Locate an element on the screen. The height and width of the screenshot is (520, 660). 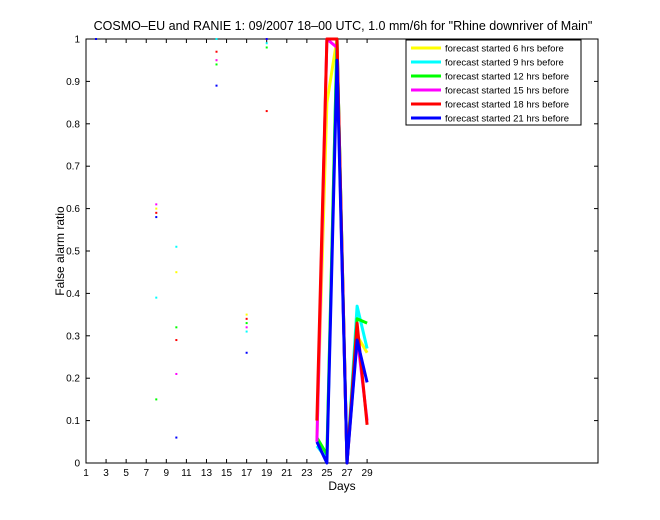
y-tick-label: 0.7 is located at coordinates (73, 167).